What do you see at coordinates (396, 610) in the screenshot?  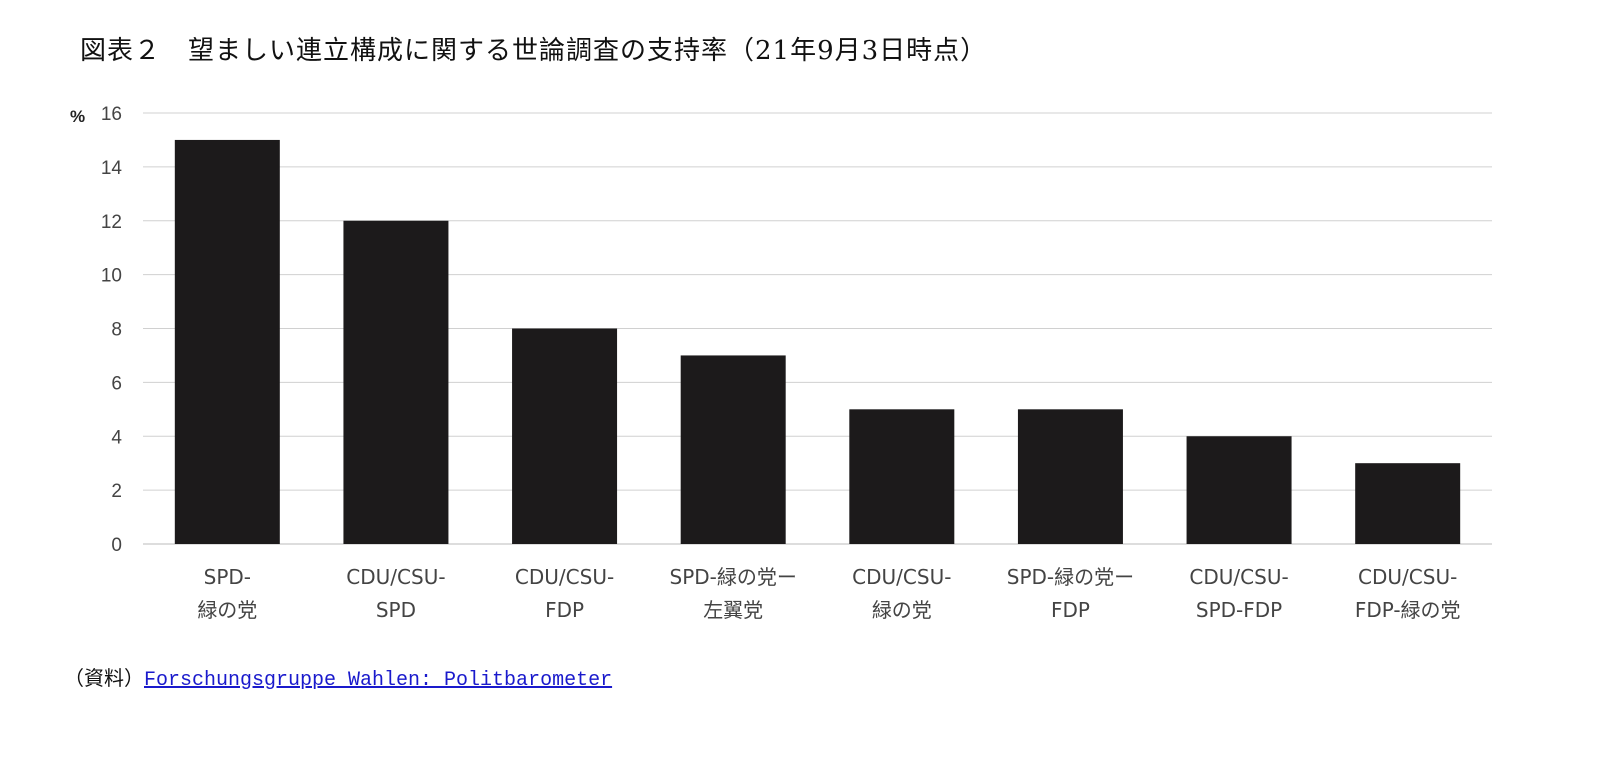 I see `x-tick-label: SPD` at bounding box center [396, 610].